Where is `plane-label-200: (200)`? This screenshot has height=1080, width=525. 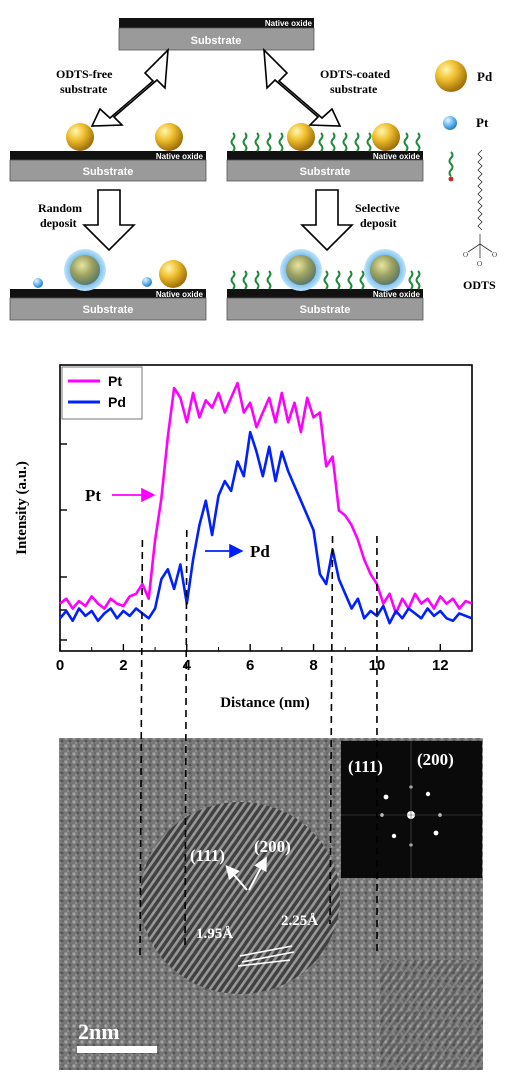 plane-label-200: (200) is located at coordinates (272, 846).